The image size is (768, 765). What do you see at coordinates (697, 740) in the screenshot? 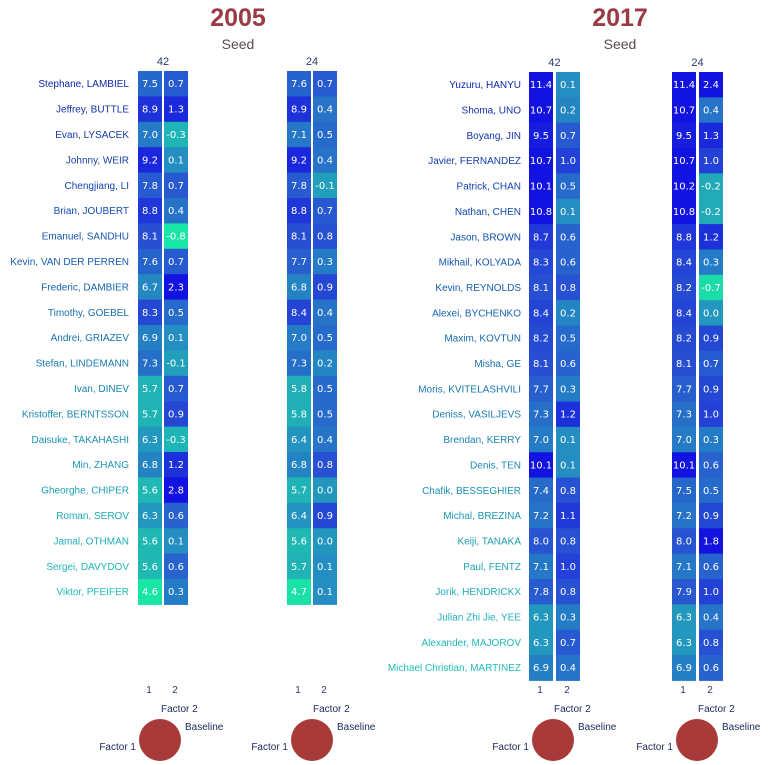
I see `baseline-circle` at bounding box center [697, 740].